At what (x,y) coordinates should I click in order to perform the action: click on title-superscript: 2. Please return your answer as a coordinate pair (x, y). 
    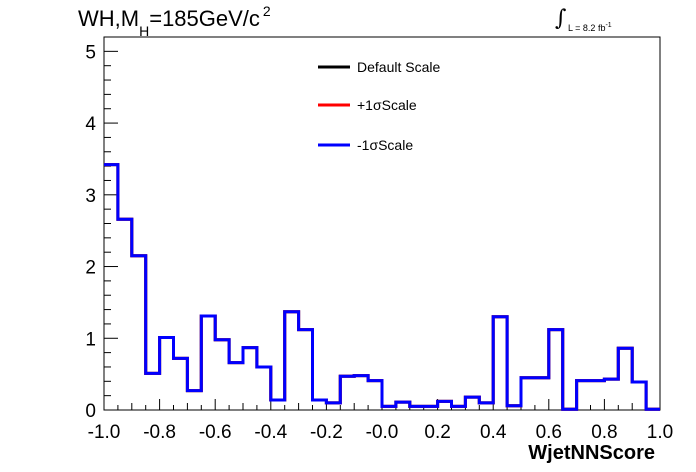
    Looking at the image, I should click on (266, 11).